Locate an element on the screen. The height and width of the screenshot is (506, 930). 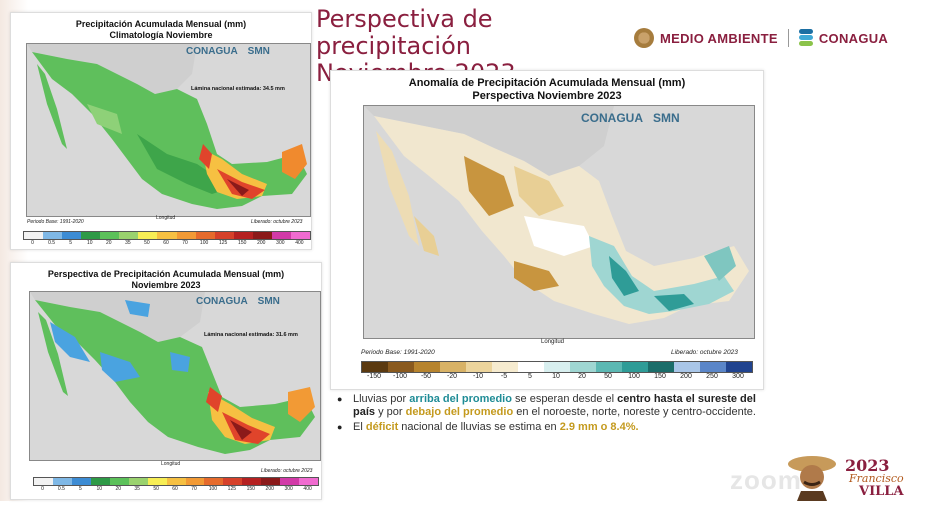
panel1-liberado: Liberado: octubre 2023 is located at coordinates (277, 222).